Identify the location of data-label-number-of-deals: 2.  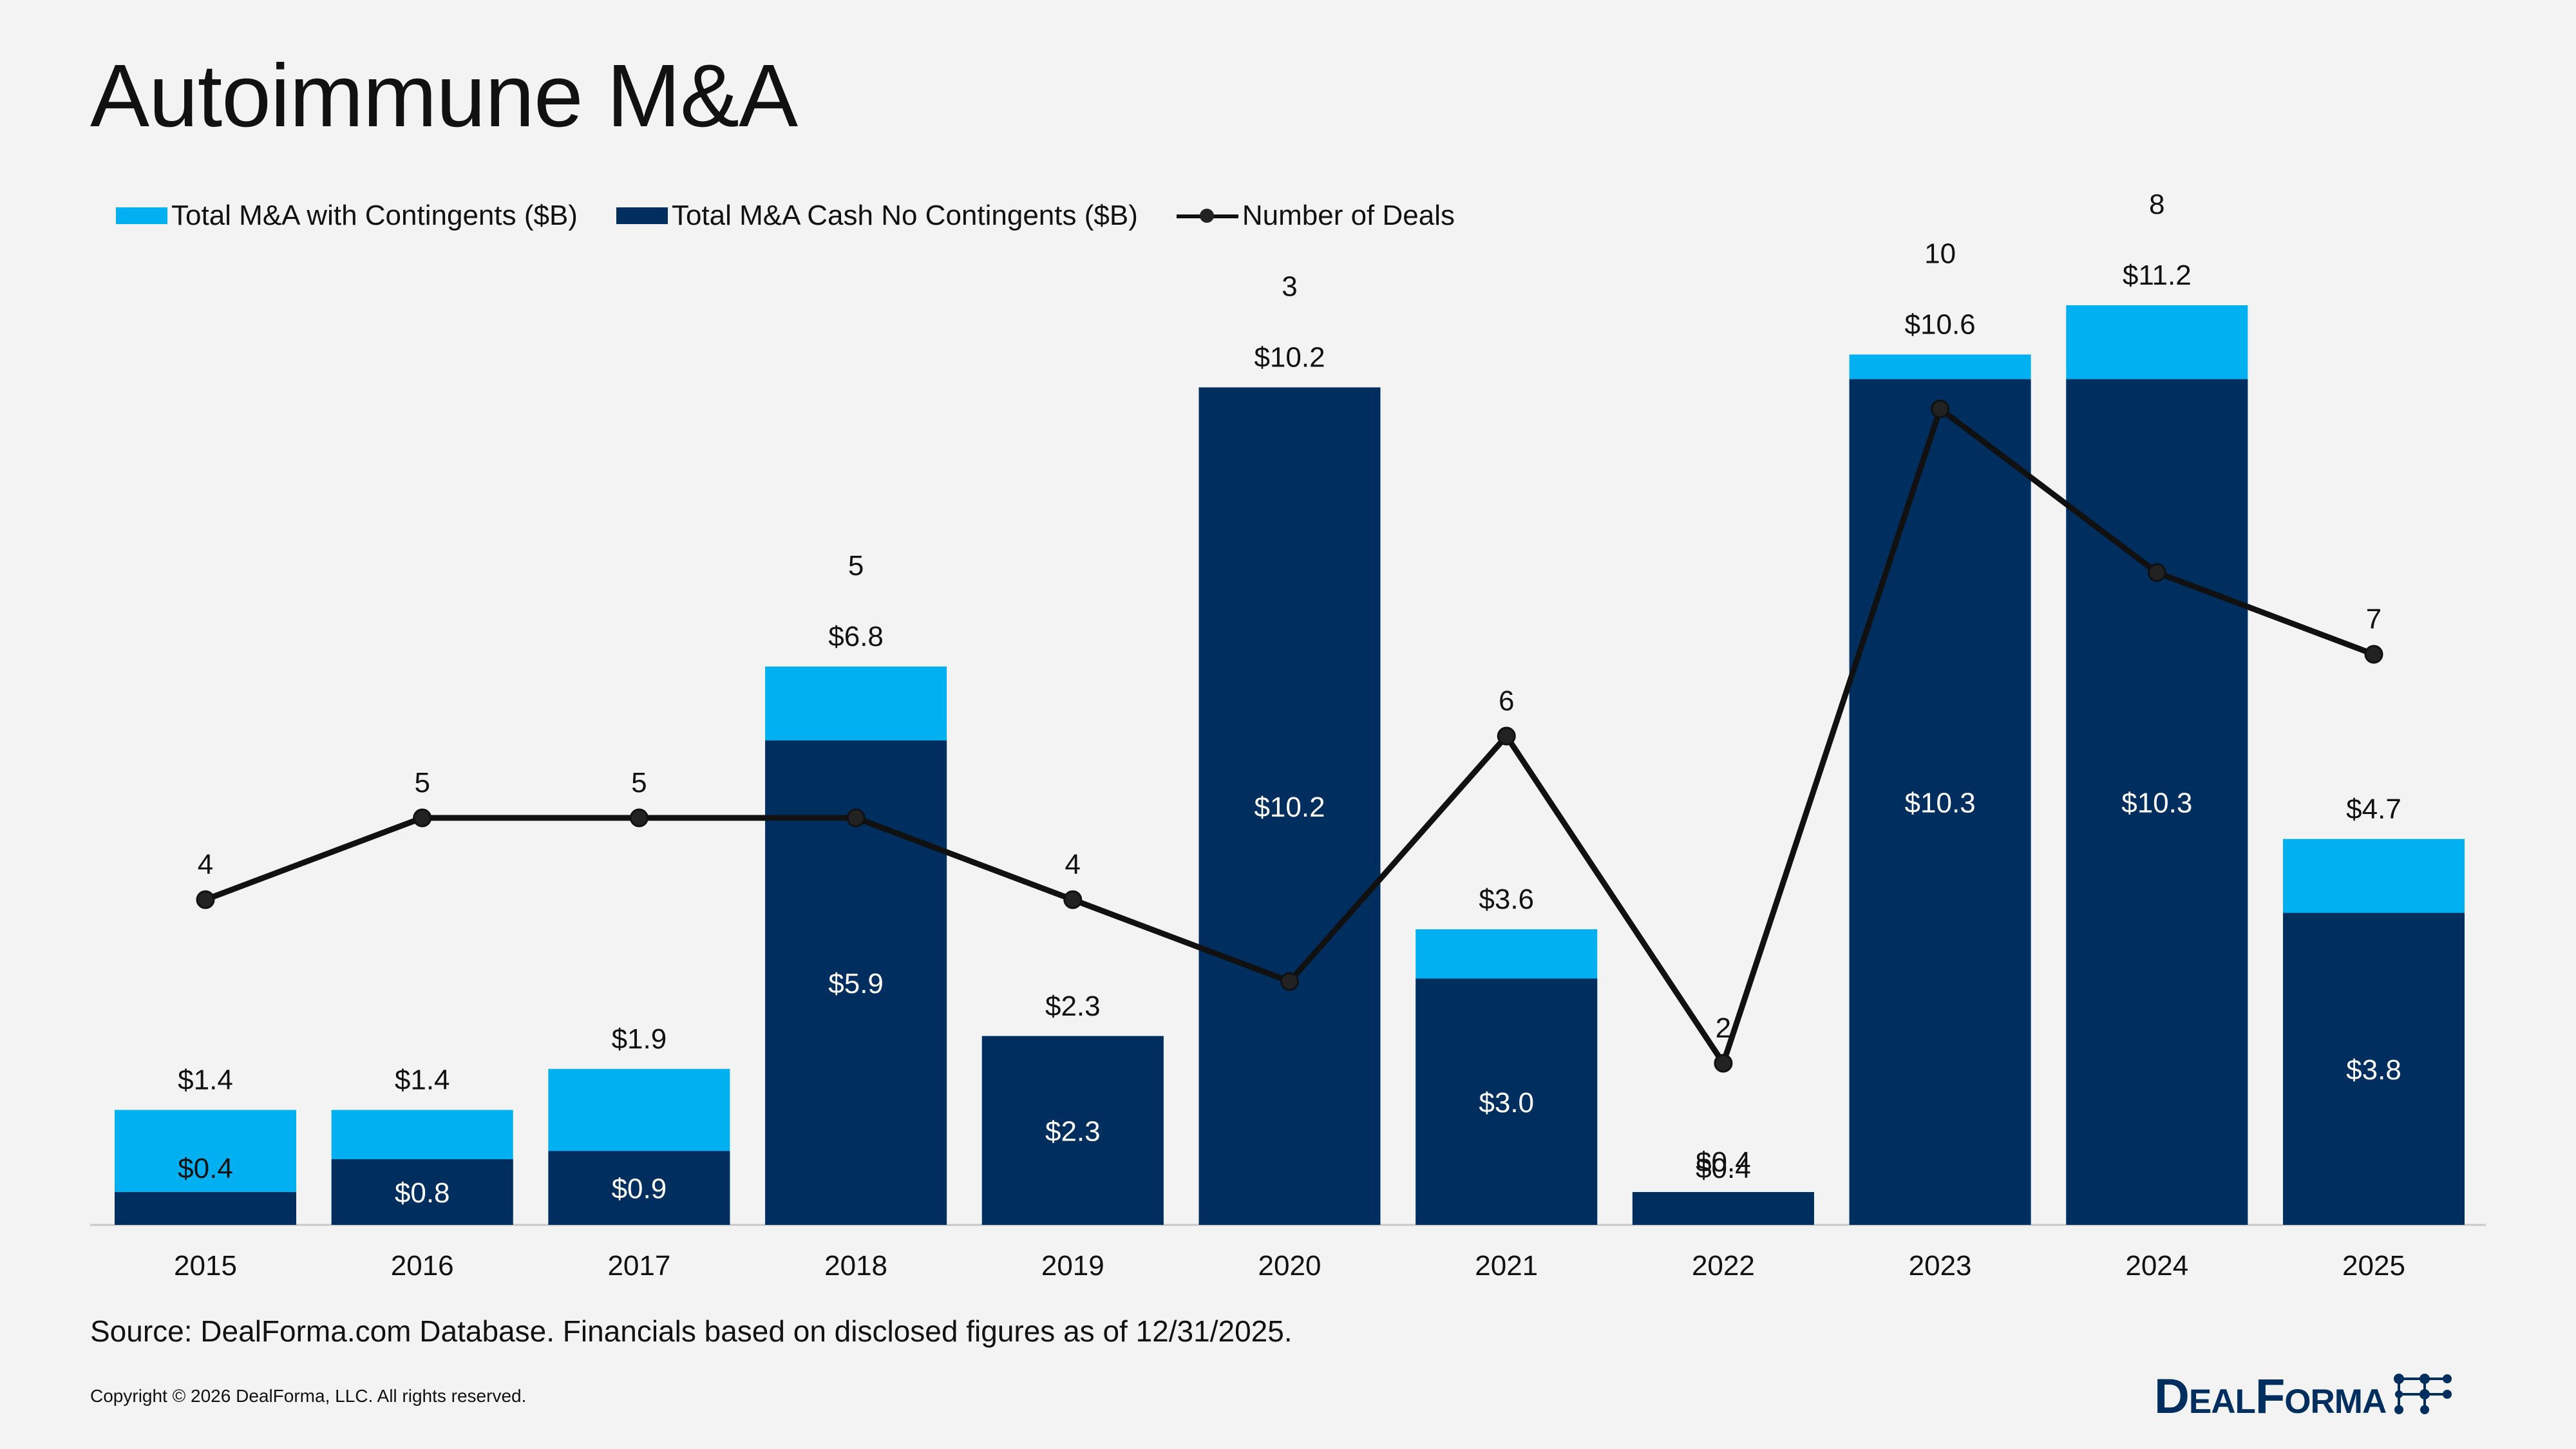
(1723, 1028).